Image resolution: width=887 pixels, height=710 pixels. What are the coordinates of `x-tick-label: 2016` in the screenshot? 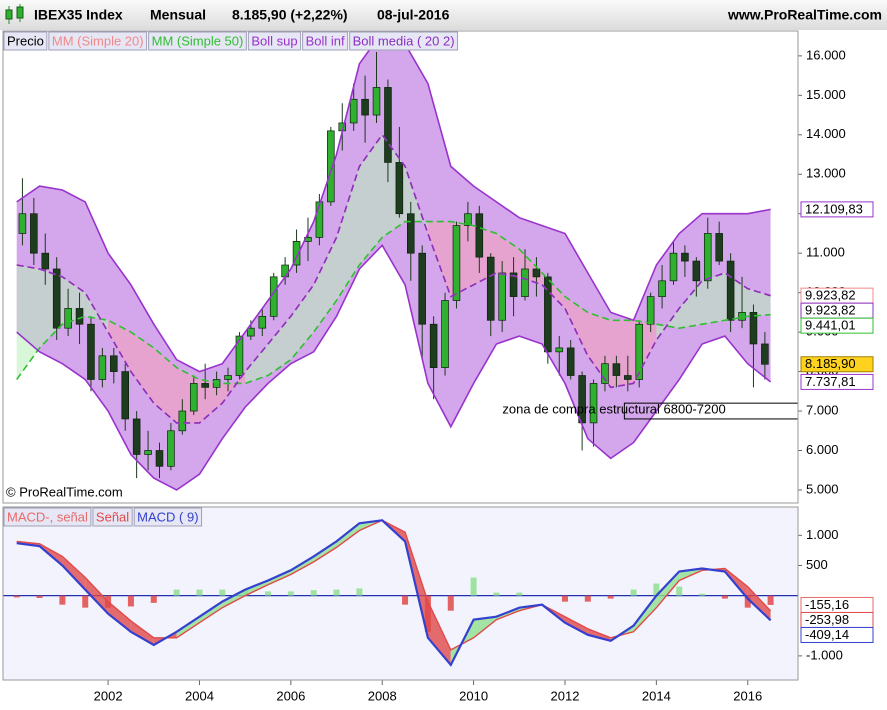 It's located at (747, 695).